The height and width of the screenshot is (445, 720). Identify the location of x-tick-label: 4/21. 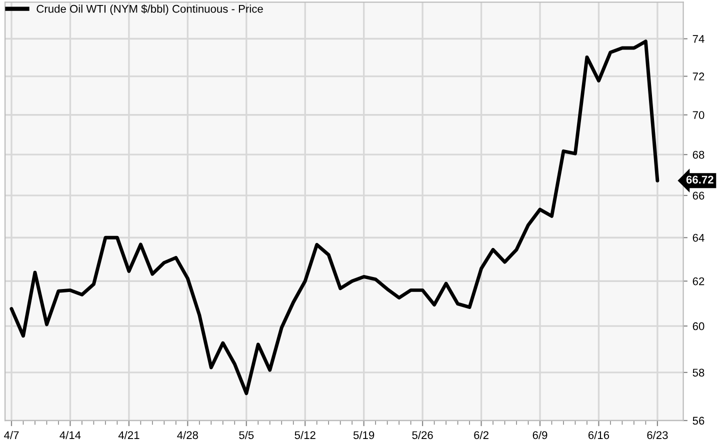
(129, 435).